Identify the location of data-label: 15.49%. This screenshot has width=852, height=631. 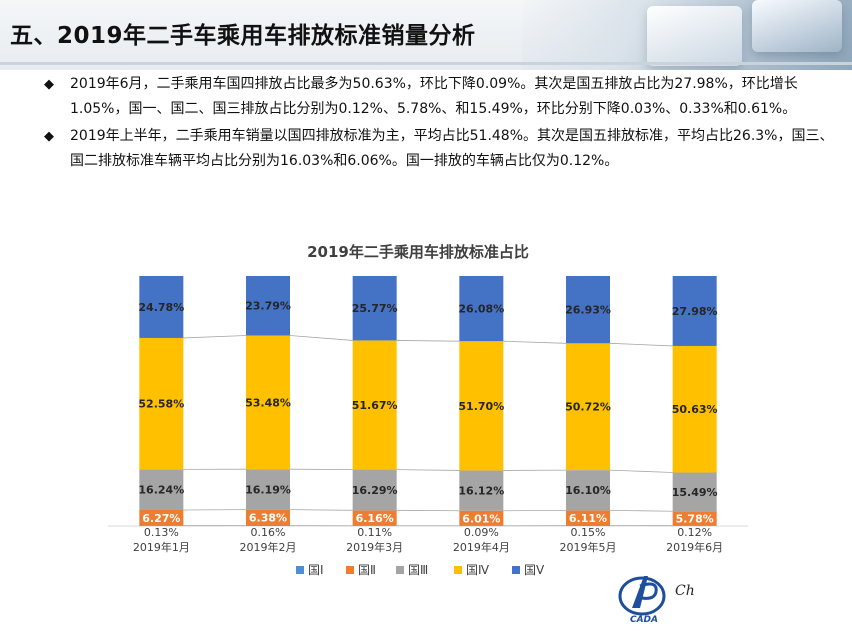
(695, 492).